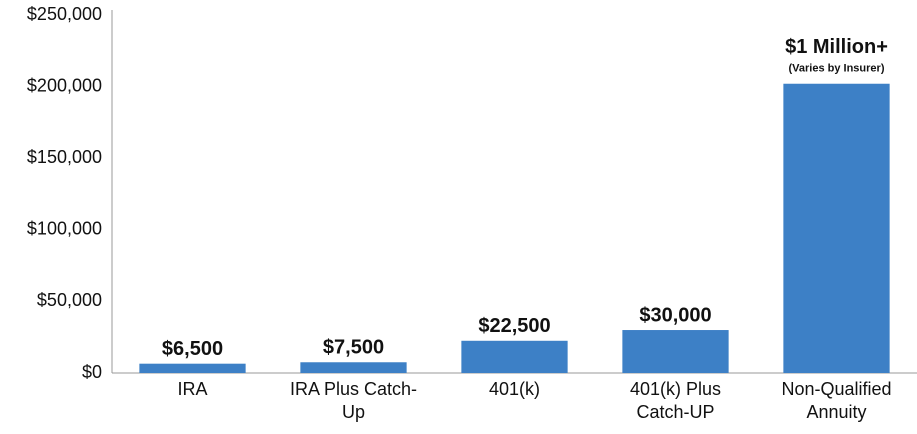  What do you see at coordinates (514, 326) in the screenshot?
I see `value-label: $22,500` at bounding box center [514, 326].